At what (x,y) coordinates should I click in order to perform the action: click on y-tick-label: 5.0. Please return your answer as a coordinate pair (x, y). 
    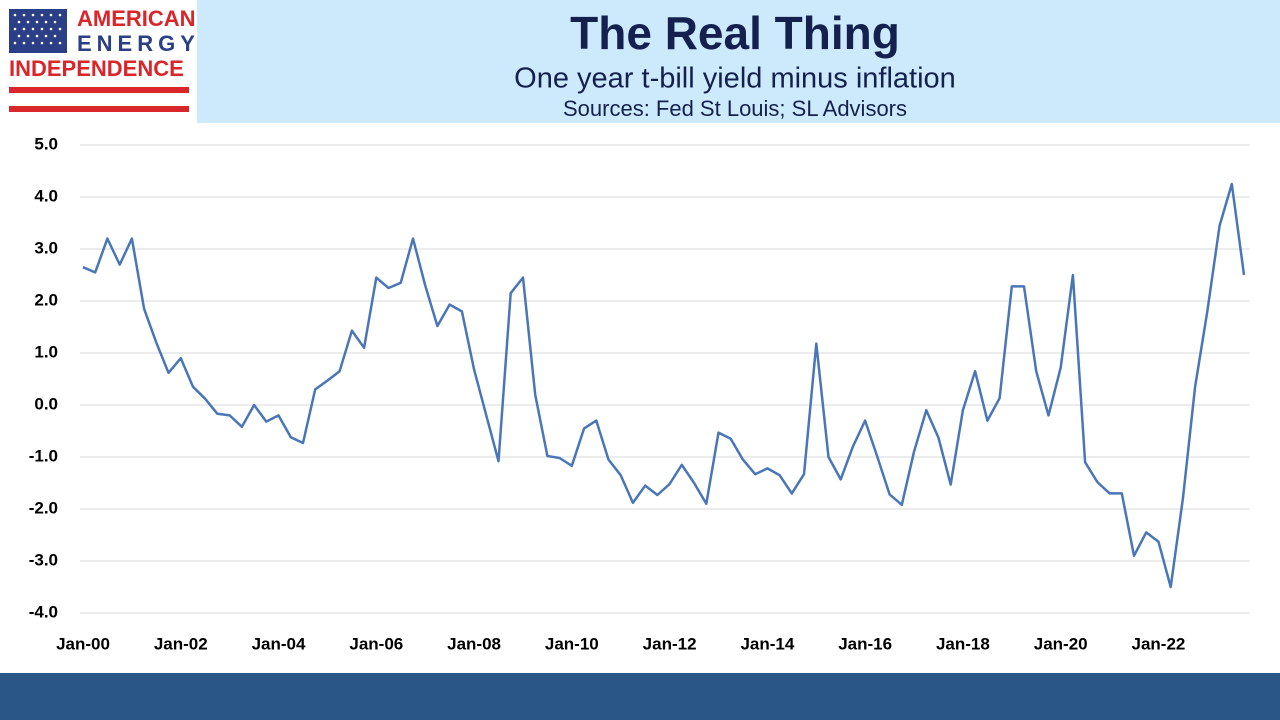
    Looking at the image, I should click on (46, 143).